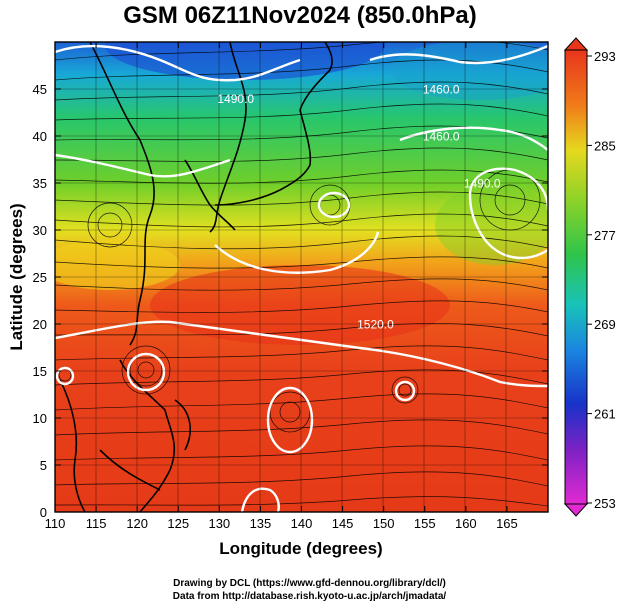 The width and height of the screenshot is (619, 605). I want to click on y-tick-label: 5, so click(43, 465).